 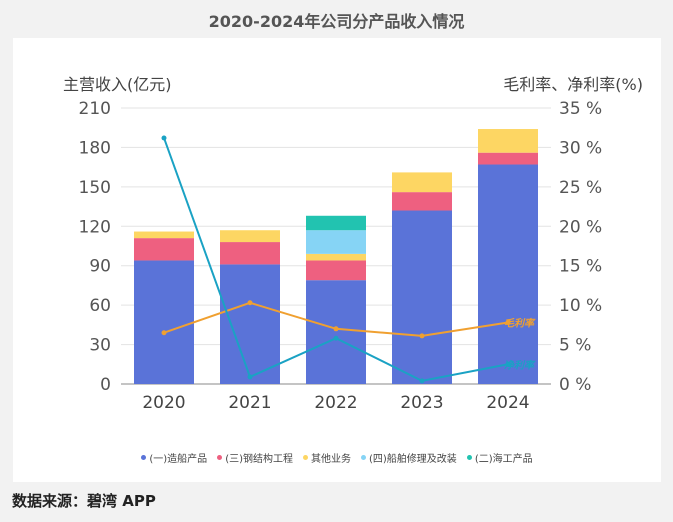 I want to click on y-left-tick-label: 120, so click(x=95, y=227).